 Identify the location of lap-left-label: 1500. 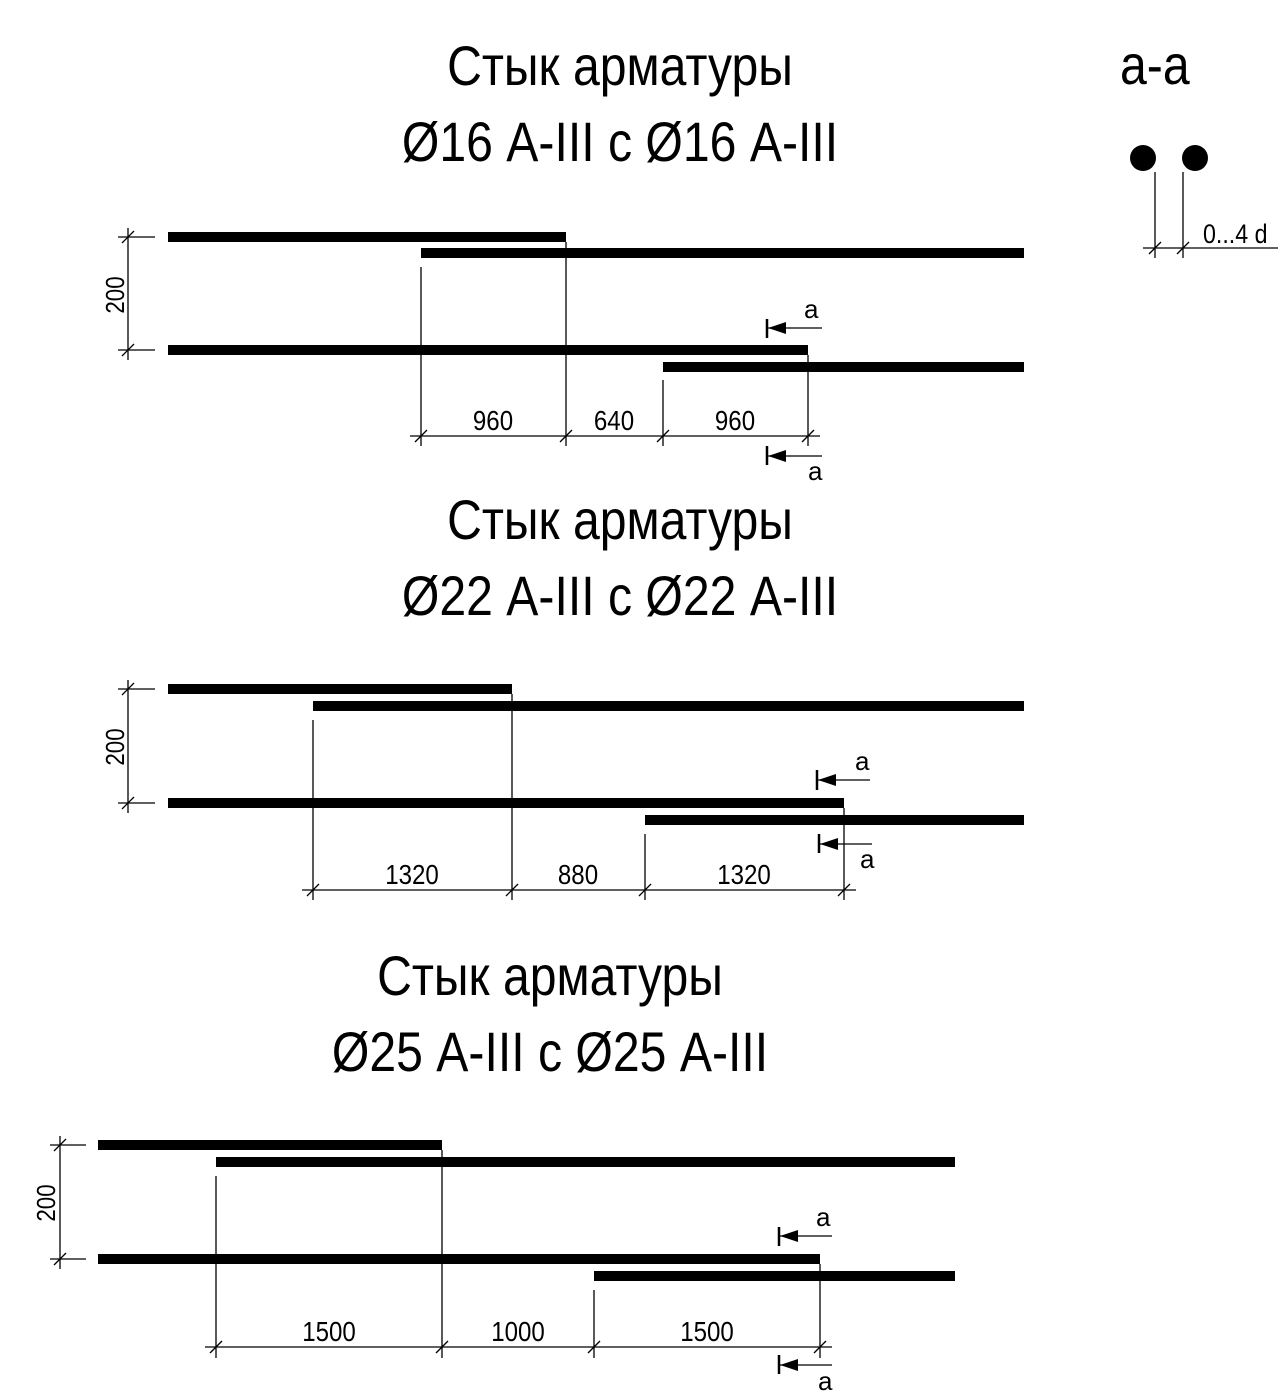
(329, 1331).